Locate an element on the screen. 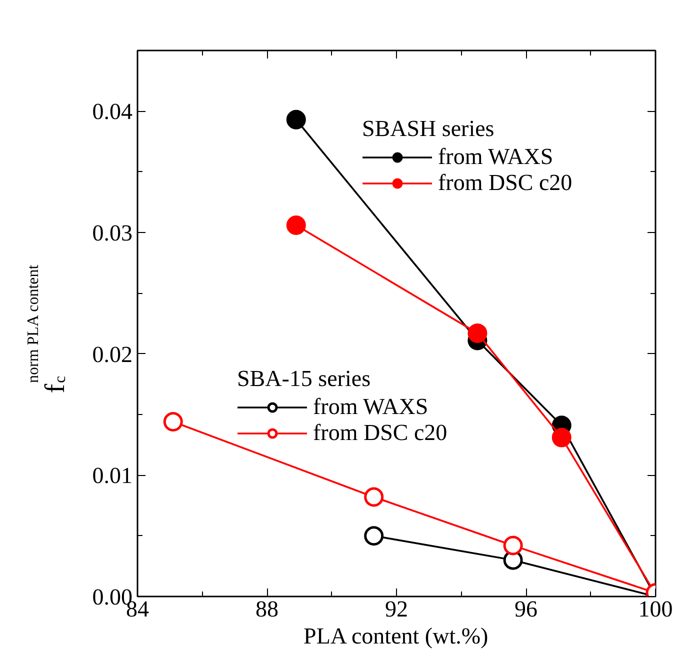 This screenshot has width=673, height=669. x-tick-label: 92 is located at coordinates (396, 609).